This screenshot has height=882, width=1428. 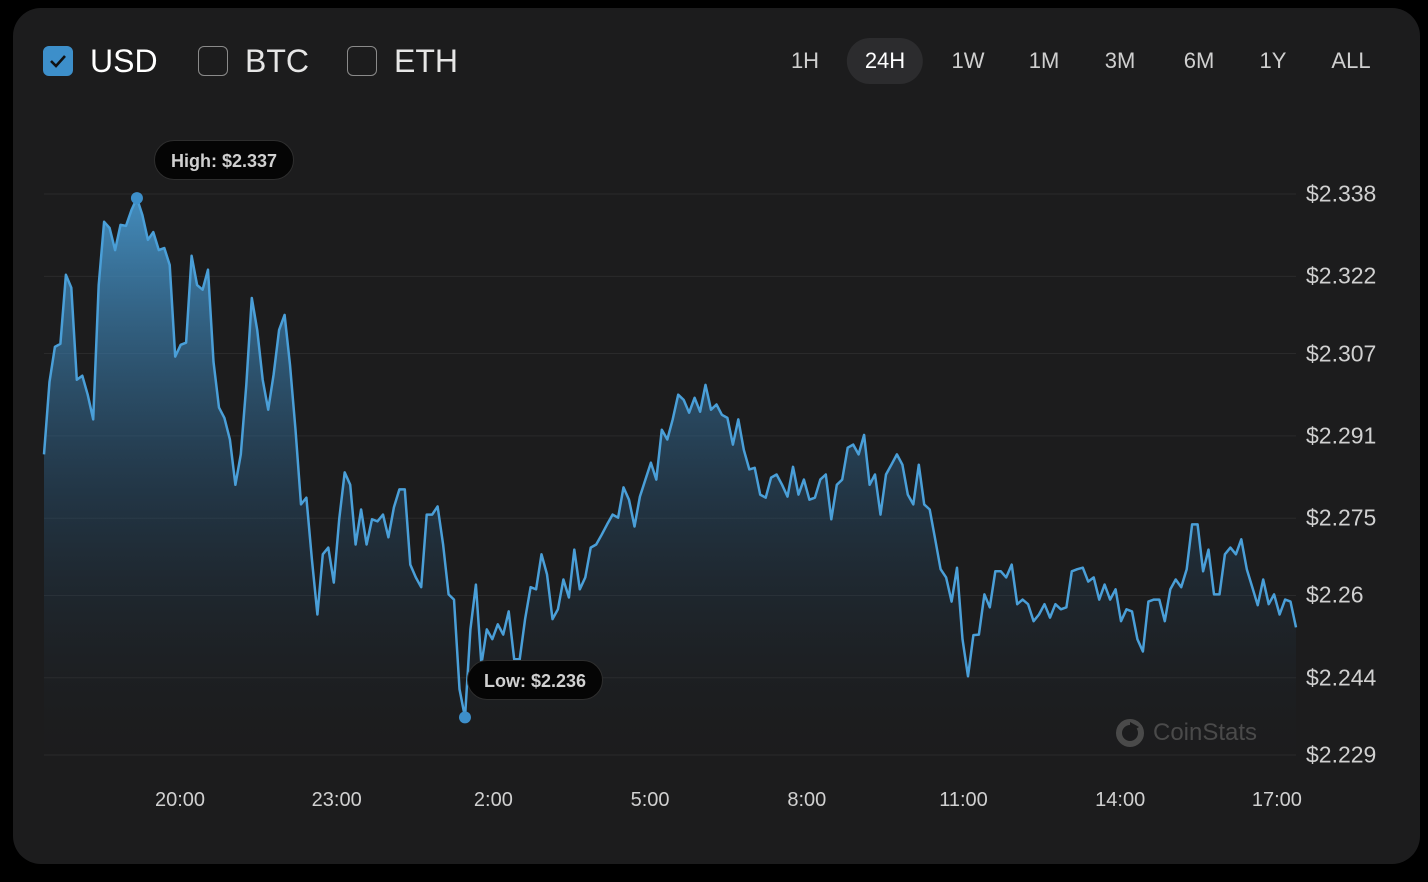 What do you see at coordinates (1044, 60) in the screenshot?
I see `tab-1m: 1M` at bounding box center [1044, 60].